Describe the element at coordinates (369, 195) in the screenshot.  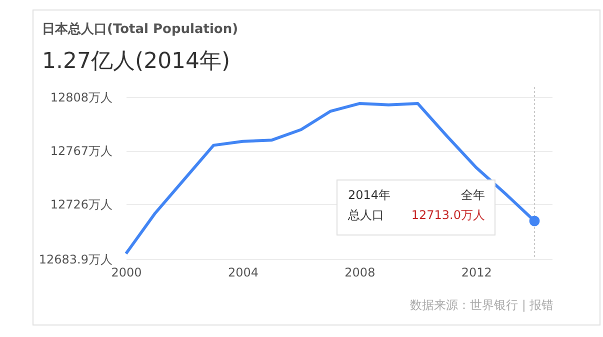
I see `annotation: 2014年` at that location.